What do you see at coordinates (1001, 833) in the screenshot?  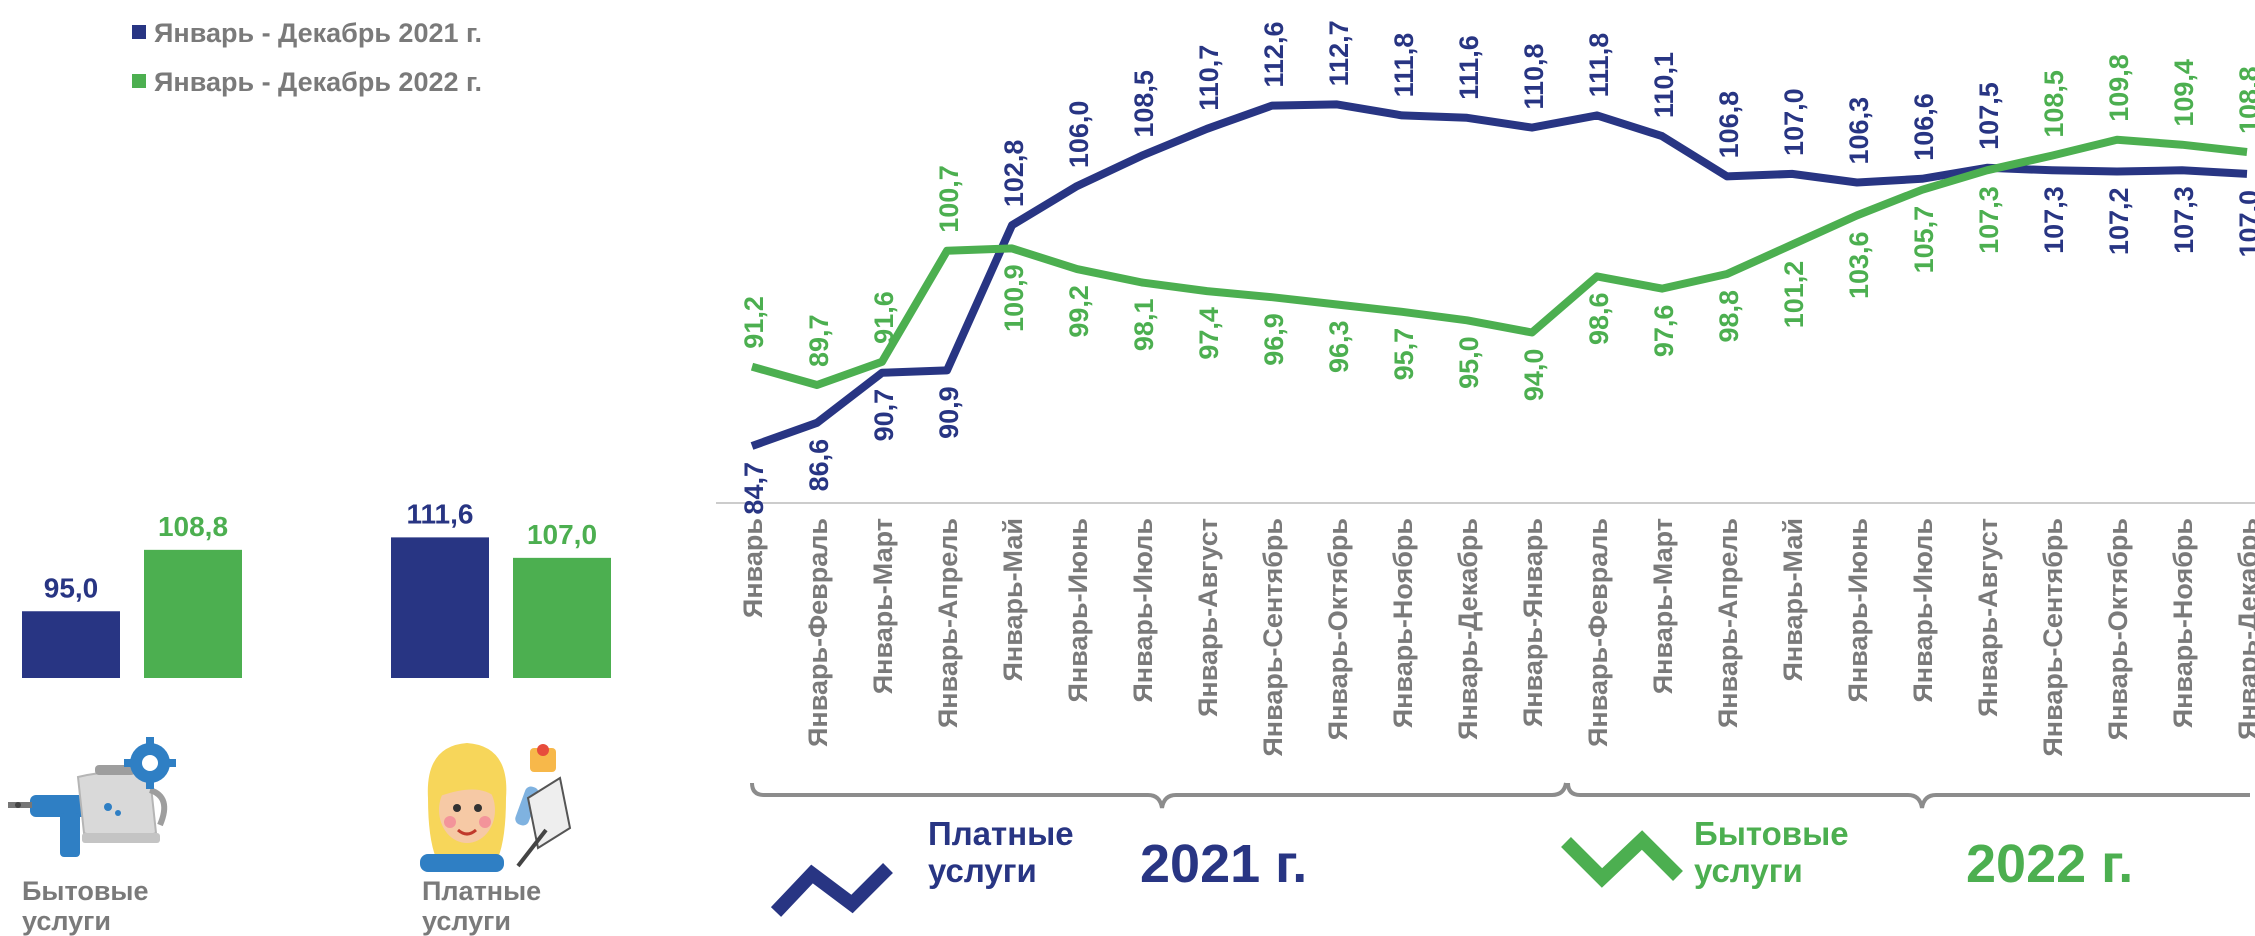 I see `legend-line-paid-label1: Платные` at bounding box center [1001, 833].